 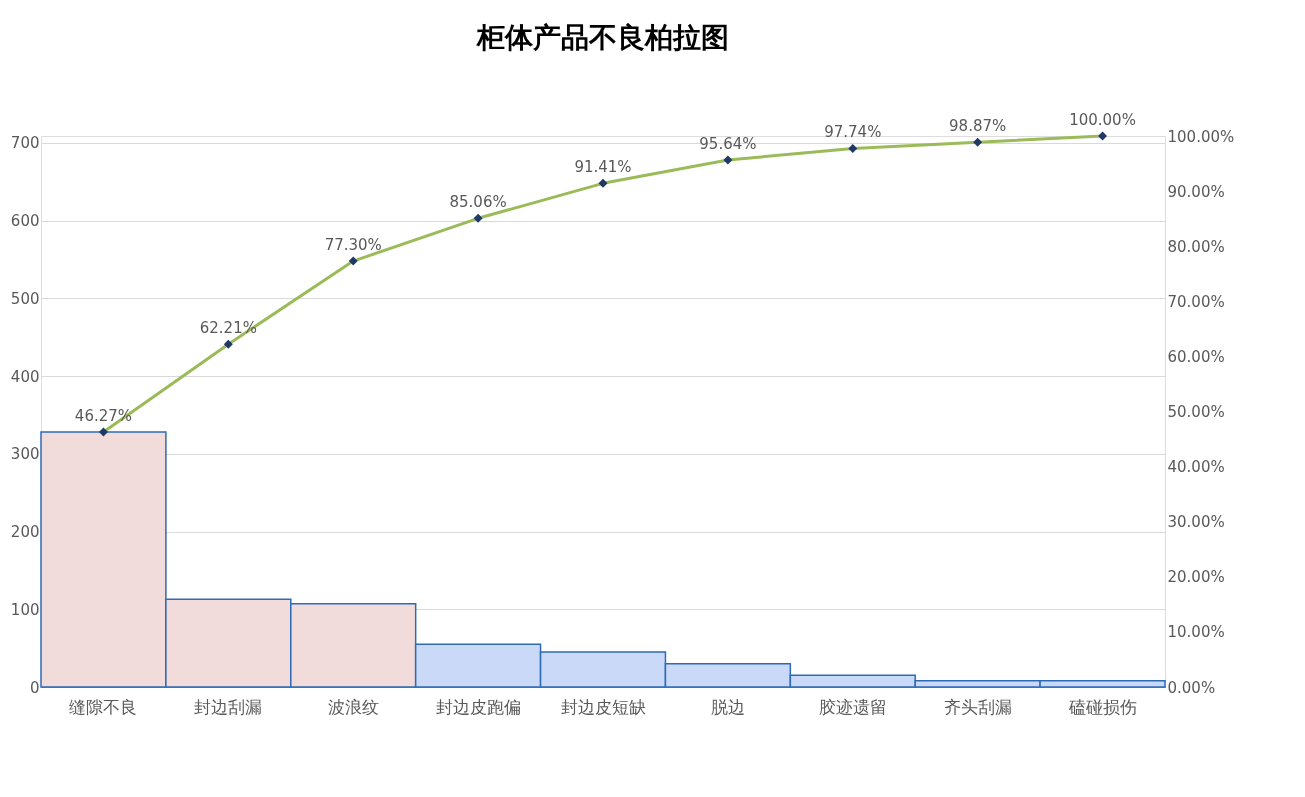 I want to click on data-label: 97.74%, so click(x=853, y=132).